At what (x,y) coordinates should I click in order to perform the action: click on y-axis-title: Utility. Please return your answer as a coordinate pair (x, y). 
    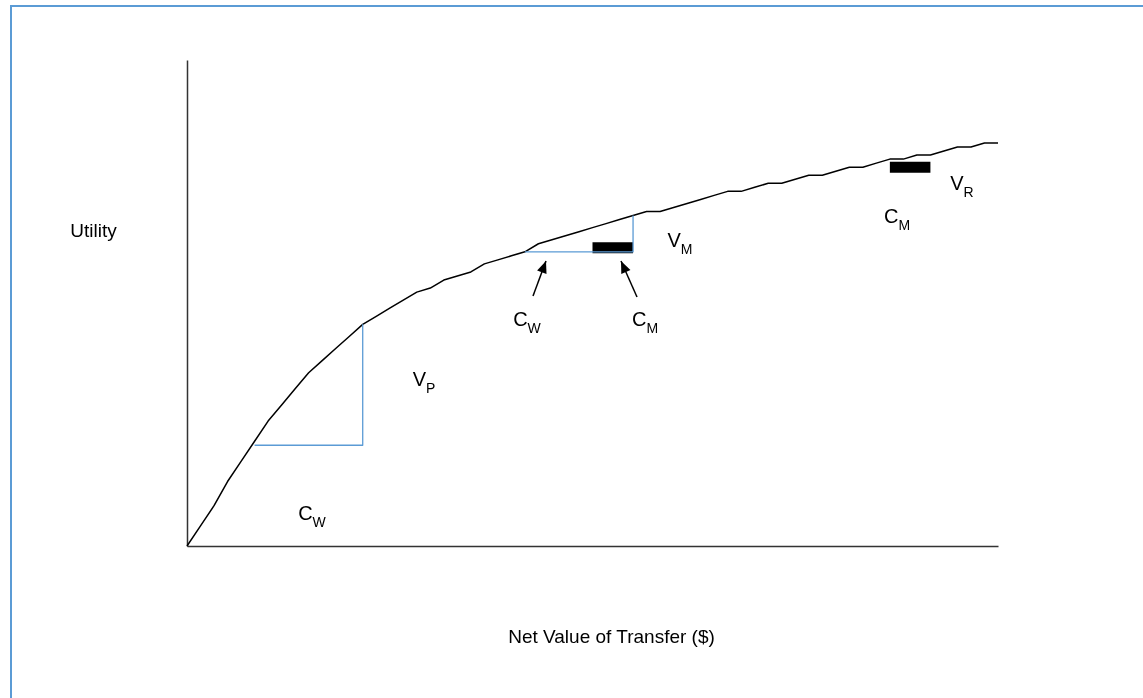
    Looking at the image, I should click on (94, 230).